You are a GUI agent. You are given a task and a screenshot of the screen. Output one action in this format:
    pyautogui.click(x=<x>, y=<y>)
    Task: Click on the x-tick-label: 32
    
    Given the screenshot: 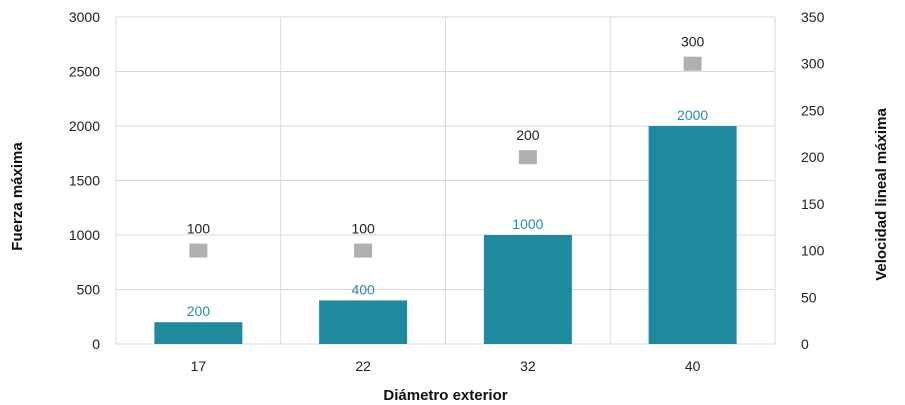 What is the action you would take?
    pyautogui.click(x=528, y=366)
    